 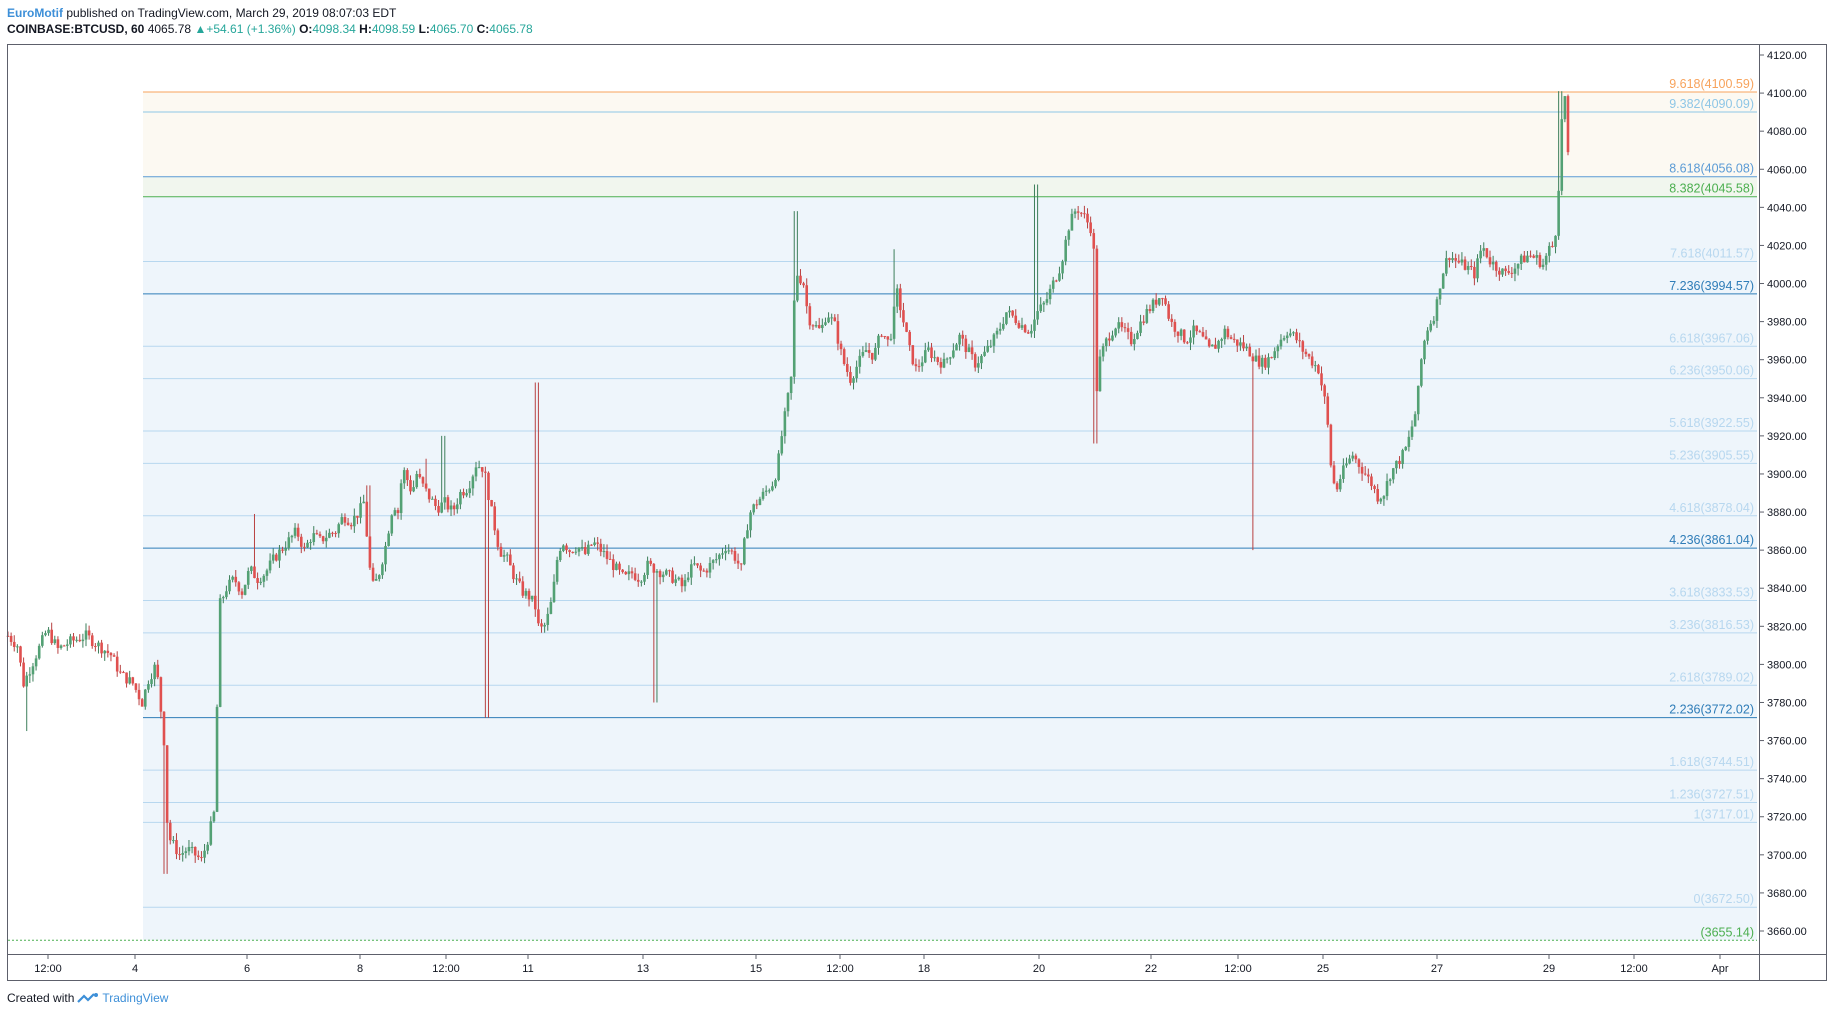 What do you see at coordinates (1711, 371) in the screenshot?
I see `fib-level-label: 6.236(3950.06)` at bounding box center [1711, 371].